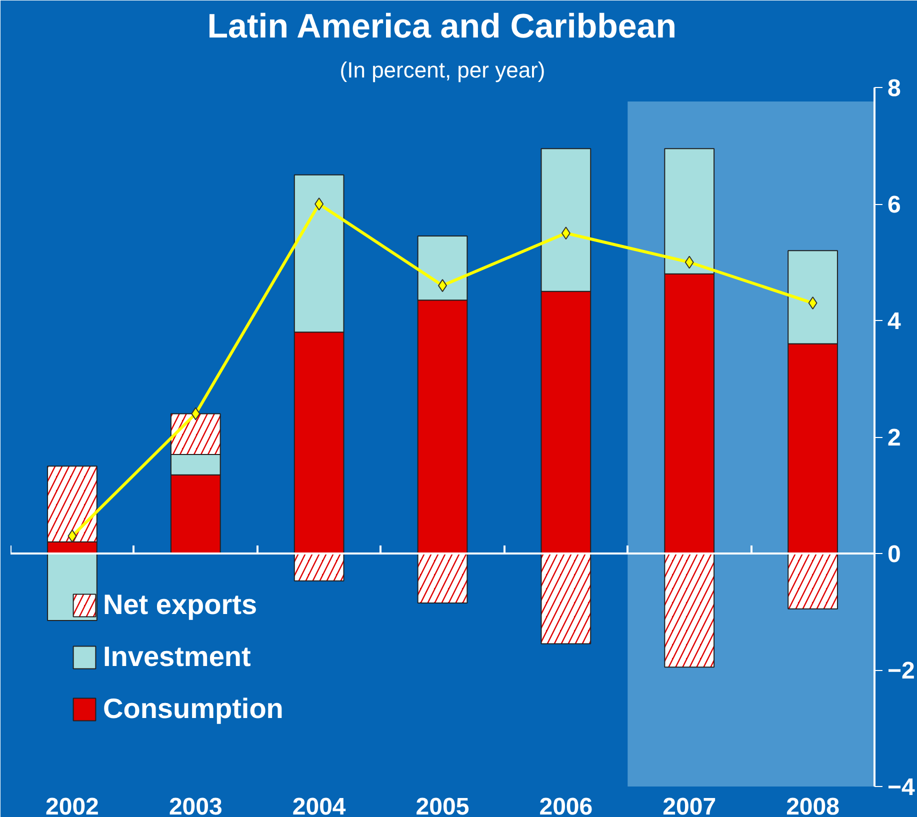 This screenshot has height=817, width=917. What do you see at coordinates (902, 787) in the screenshot?
I see `y-tick-label: −4` at bounding box center [902, 787].